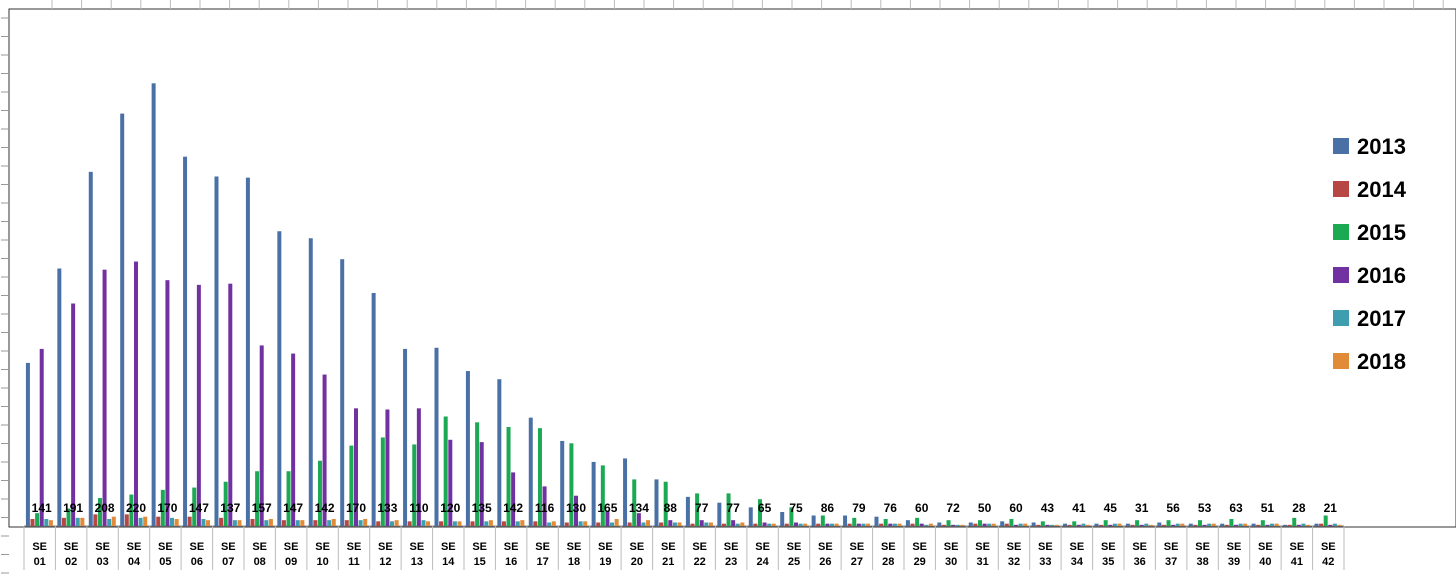 The height and width of the screenshot is (578, 1456). Describe the element at coordinates (199, 508) in the screenshot. I see `data-label: 147` at that location.